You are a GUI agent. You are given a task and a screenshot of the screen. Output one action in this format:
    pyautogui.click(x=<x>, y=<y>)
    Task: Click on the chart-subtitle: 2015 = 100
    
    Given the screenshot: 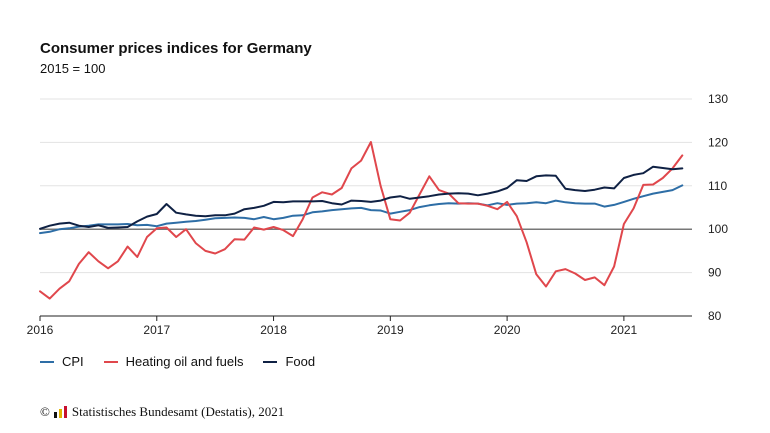 What is the action you would take?
    pyautogui.click(x=73, y=68)
    